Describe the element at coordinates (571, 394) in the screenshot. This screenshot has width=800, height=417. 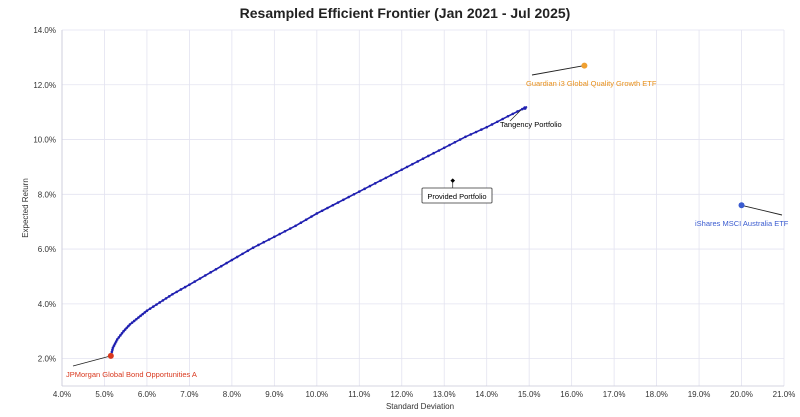
I see `x-tick-label: 16.0%` at that location.